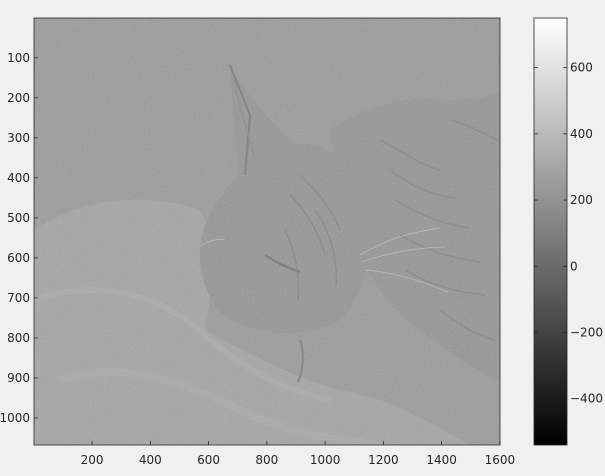 The width and height of the screenshot is (605, 476). I want to click on y-tick-label: 700, so click(18, 298).